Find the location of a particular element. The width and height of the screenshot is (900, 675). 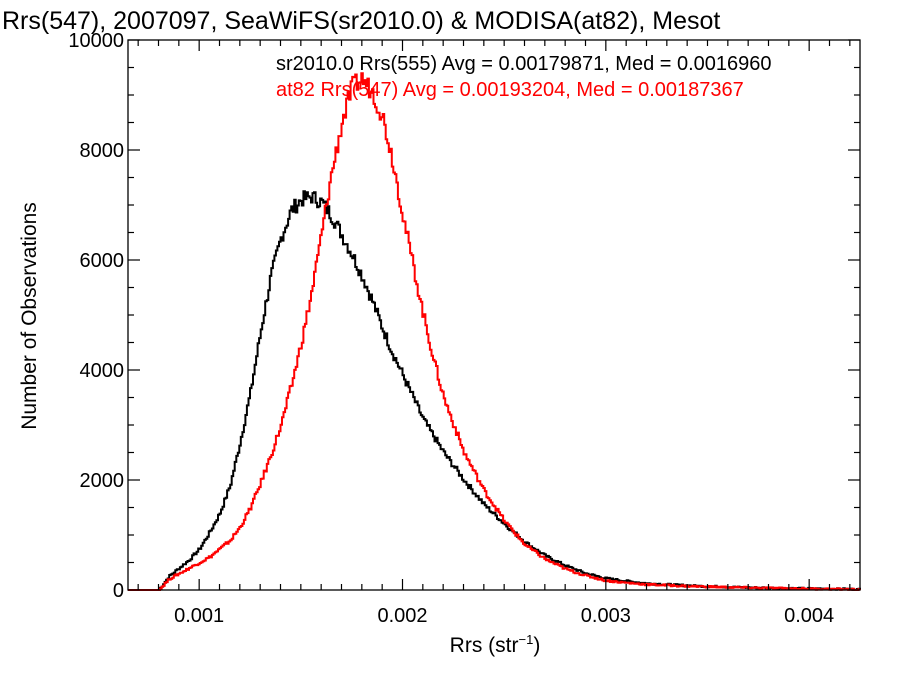

x-tick-label: 0.004 is located at coordinates (809, 616).